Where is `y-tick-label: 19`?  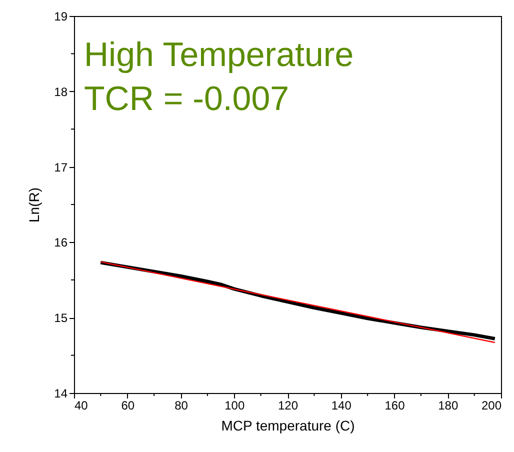 y-tick-label: 19 is located at coordinates (61, 17).